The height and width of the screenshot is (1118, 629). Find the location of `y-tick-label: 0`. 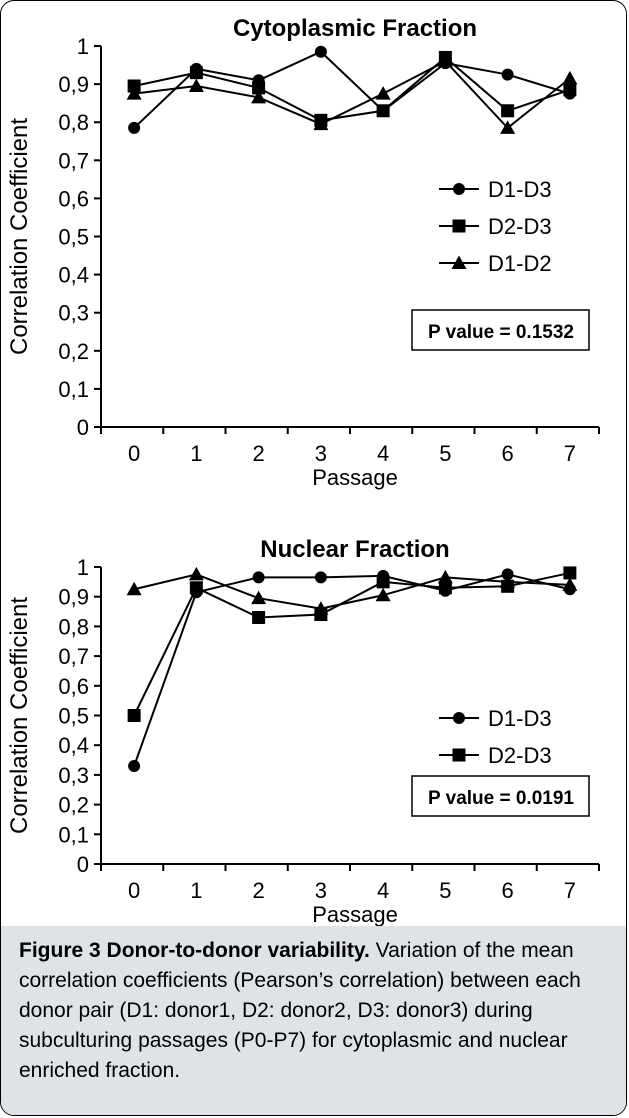

y-tick-label: 0 is located at coordinates (83, 864).